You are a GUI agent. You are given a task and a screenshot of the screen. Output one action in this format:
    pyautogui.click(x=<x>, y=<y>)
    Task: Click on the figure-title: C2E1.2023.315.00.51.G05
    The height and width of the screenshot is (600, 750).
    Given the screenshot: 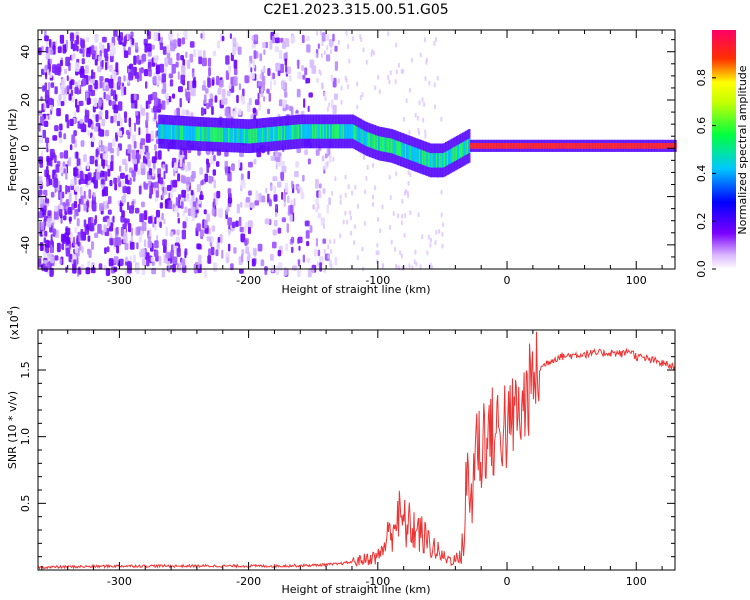 What is the action you would take?
    pyautogui.click(x=355, y=10)
    